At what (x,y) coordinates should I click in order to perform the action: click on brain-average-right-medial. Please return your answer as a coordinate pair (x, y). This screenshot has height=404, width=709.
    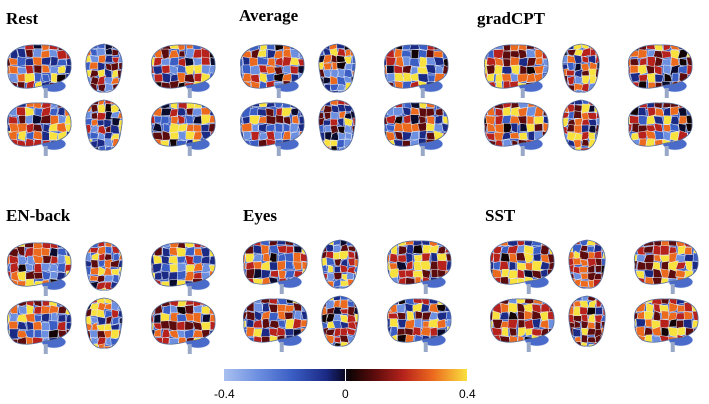
    Looking at the image, I should click on (272, 129).